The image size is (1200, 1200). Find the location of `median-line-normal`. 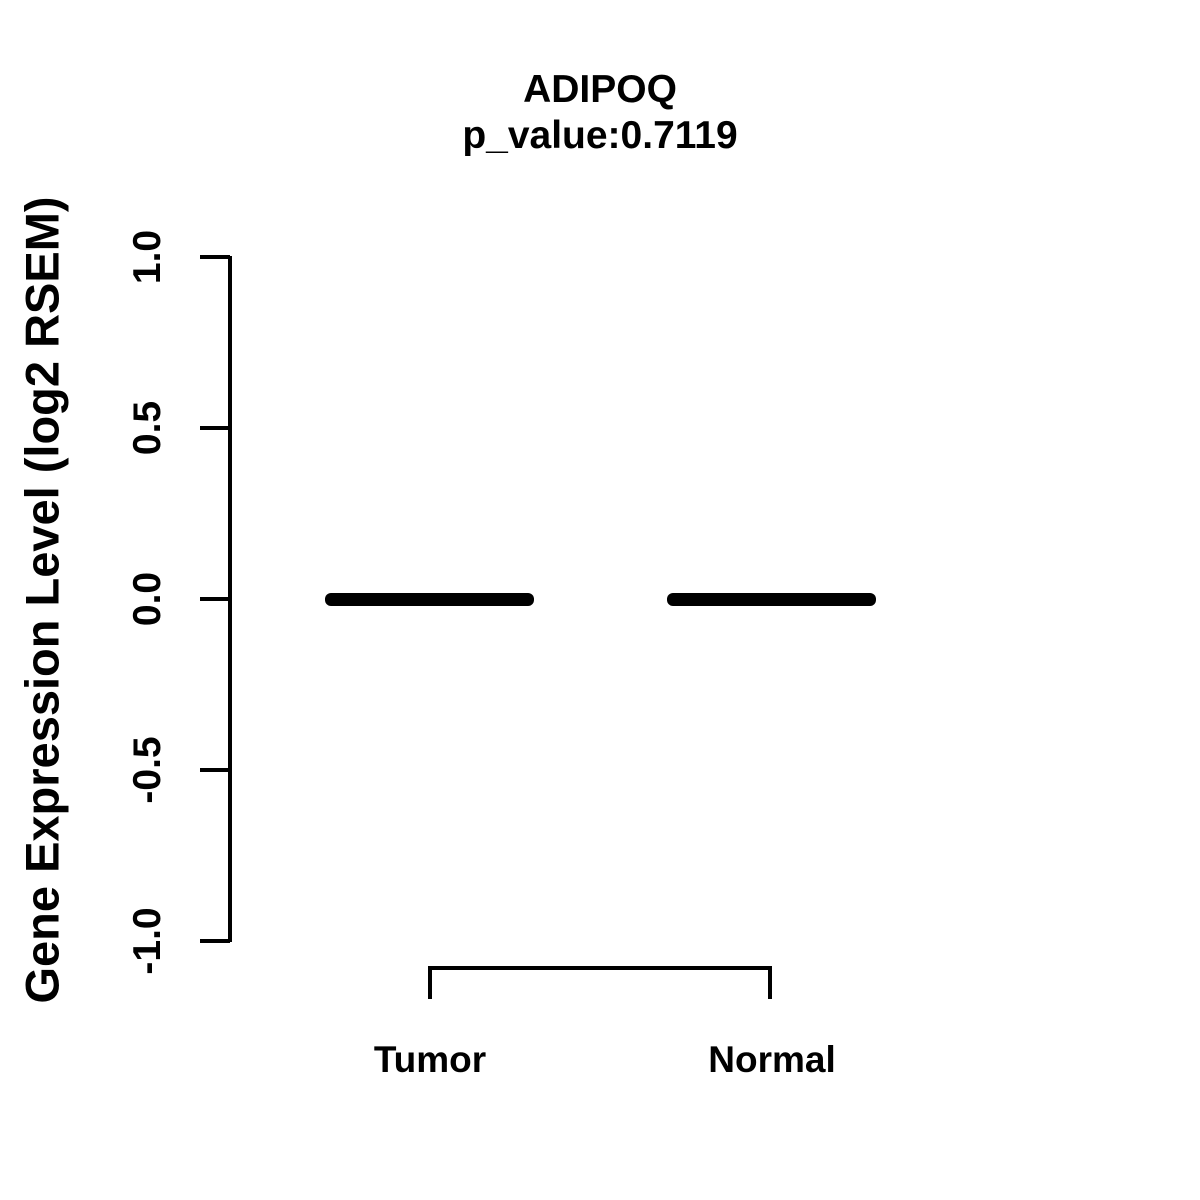

median-line-normal is located at coordinates (771, 599).